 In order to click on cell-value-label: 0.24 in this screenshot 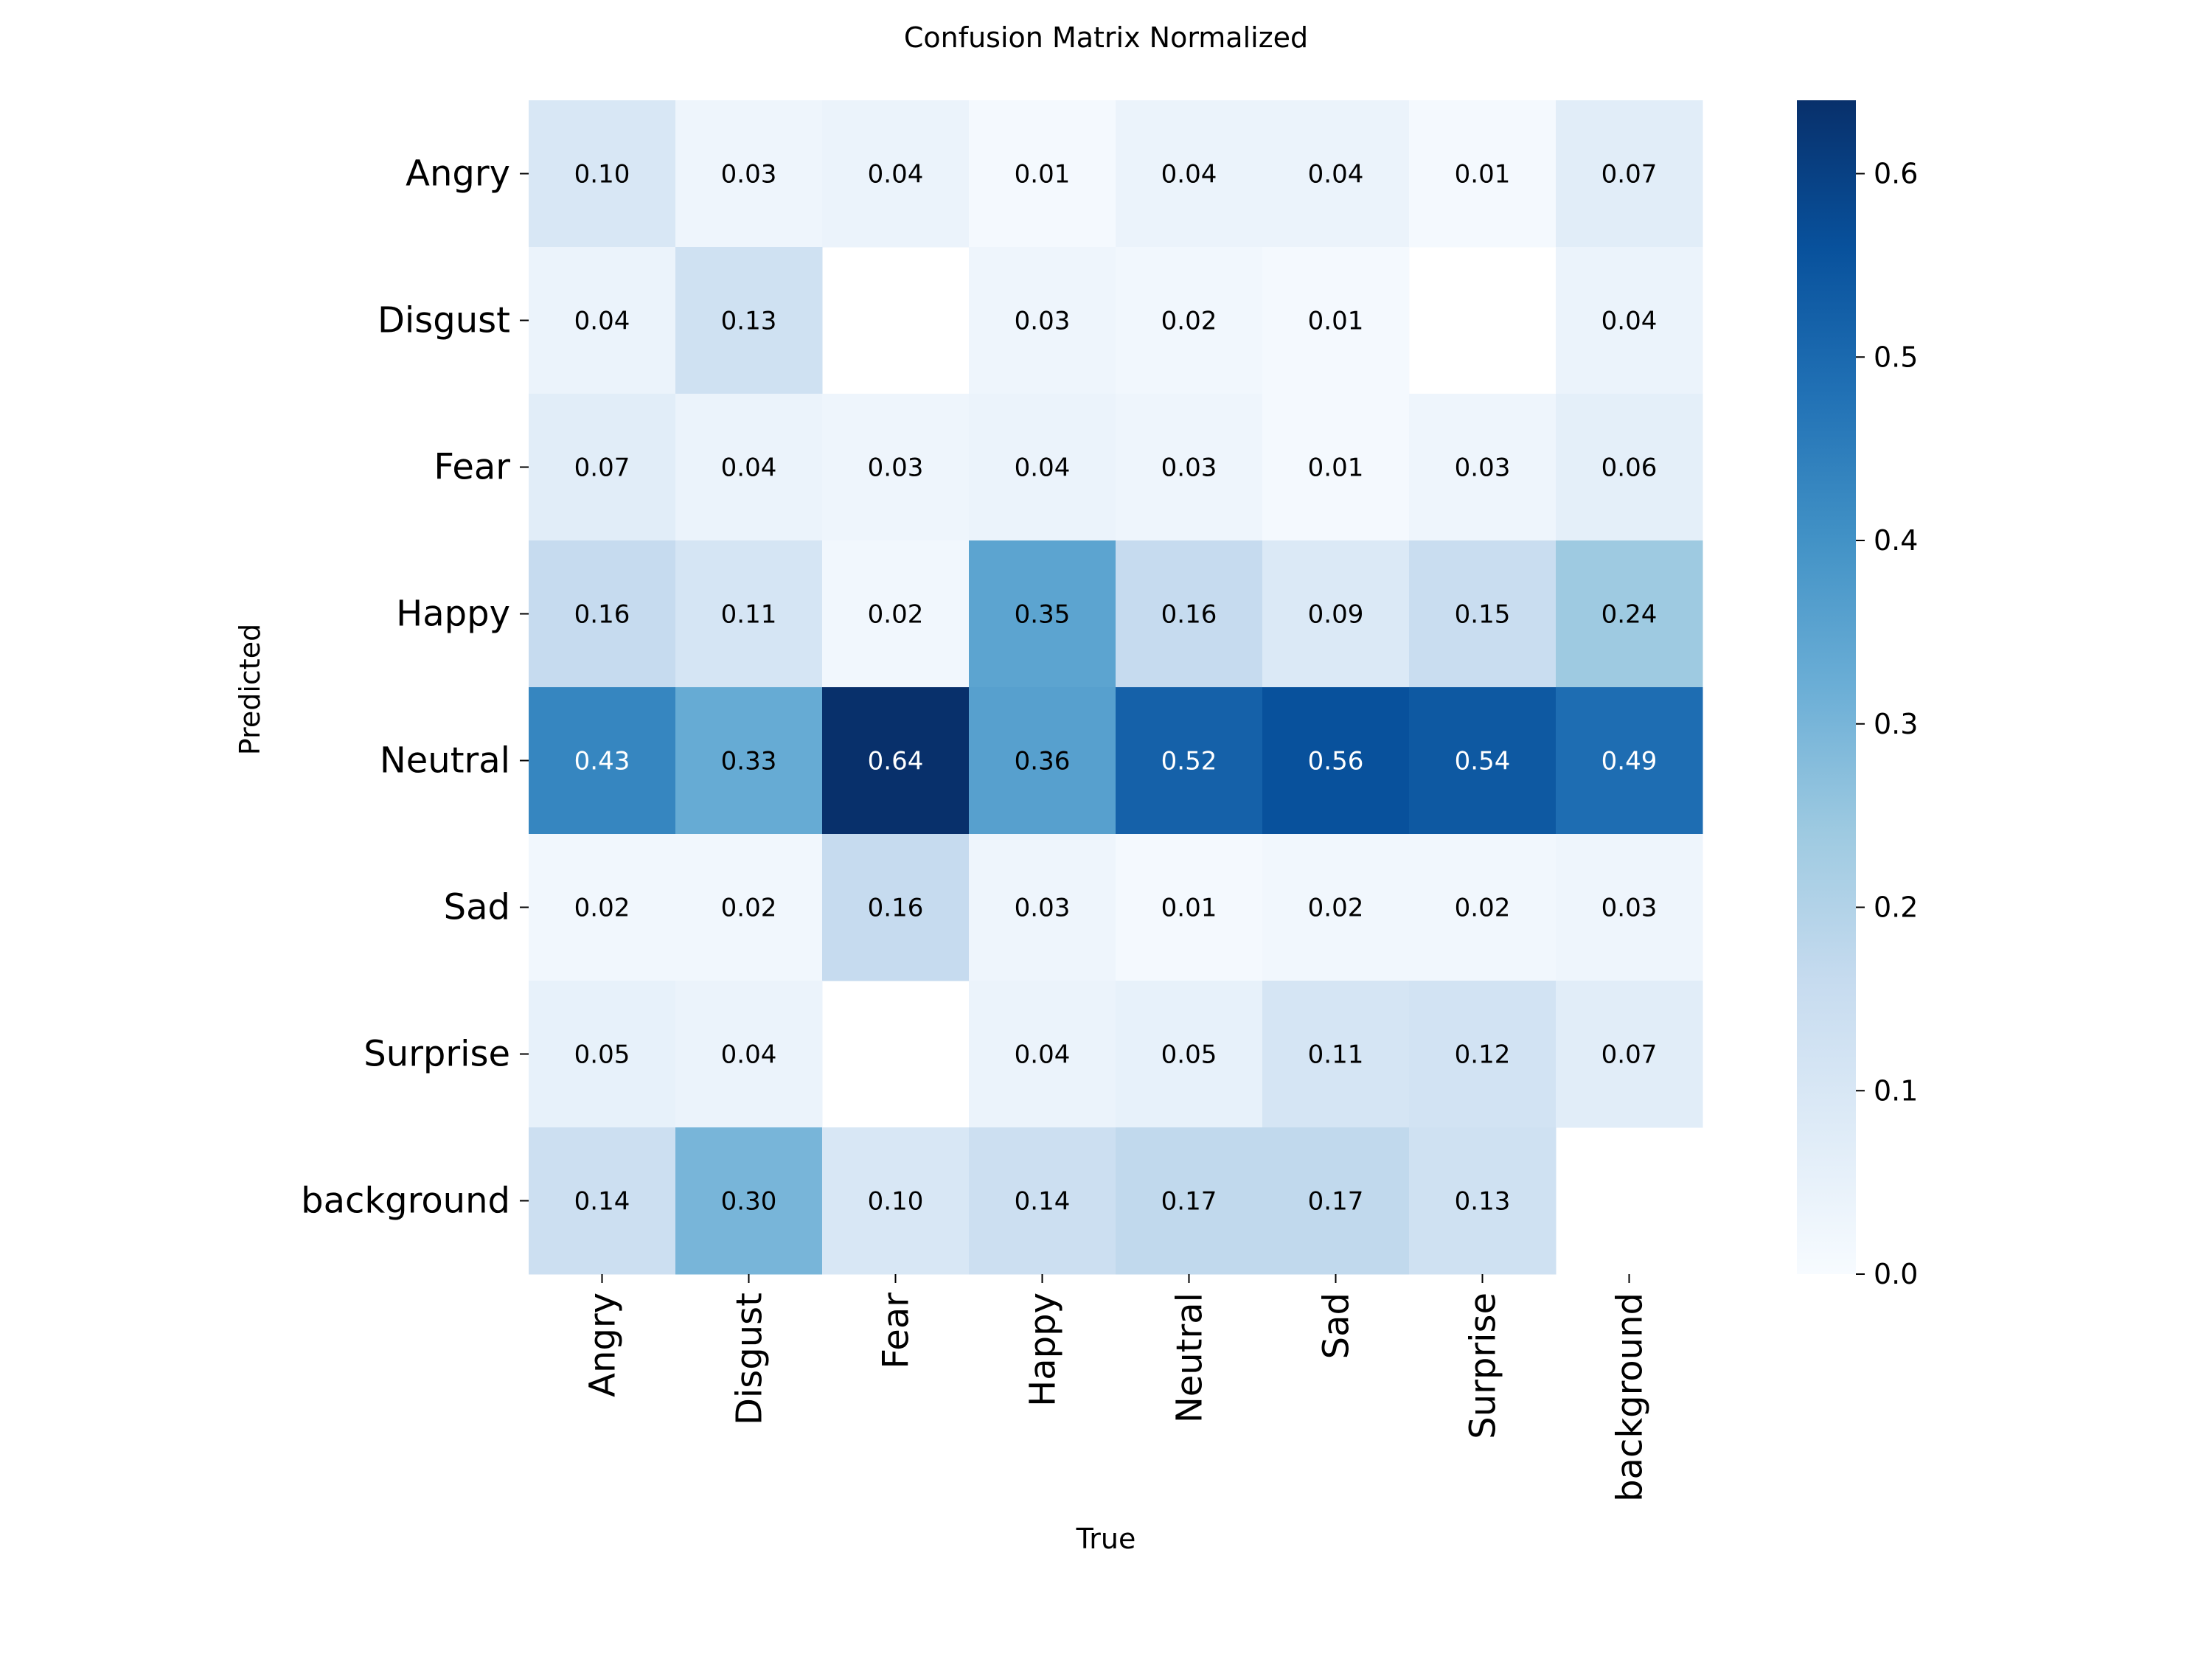, I will do `click(1629, 615)`.